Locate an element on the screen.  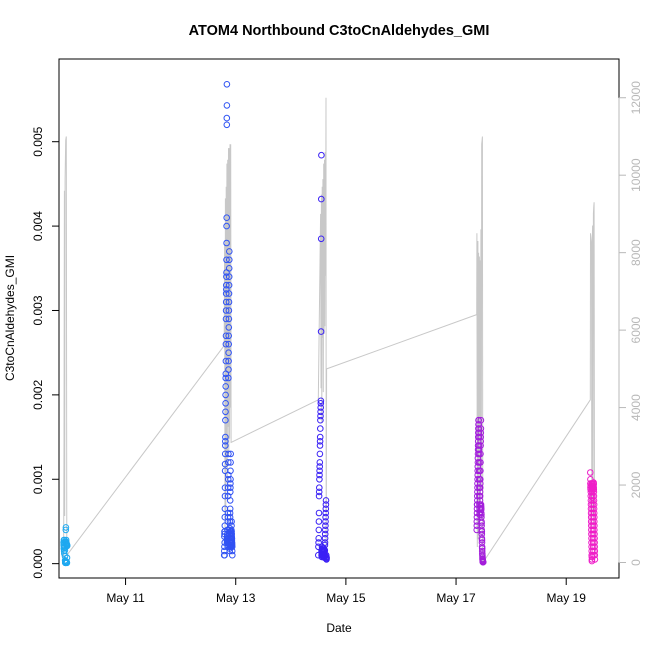
chart-title: ATOM4 Northbound C3toCnAldehydes_GMI is located at coordinates (339, 31).